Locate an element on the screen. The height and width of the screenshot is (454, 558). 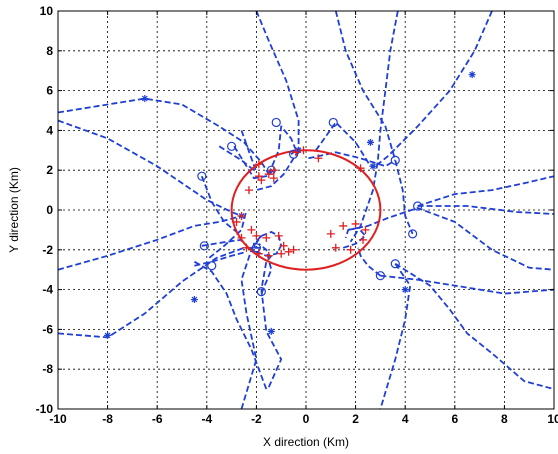
y-tick-label: 8 is located at coordinates (49, 51).